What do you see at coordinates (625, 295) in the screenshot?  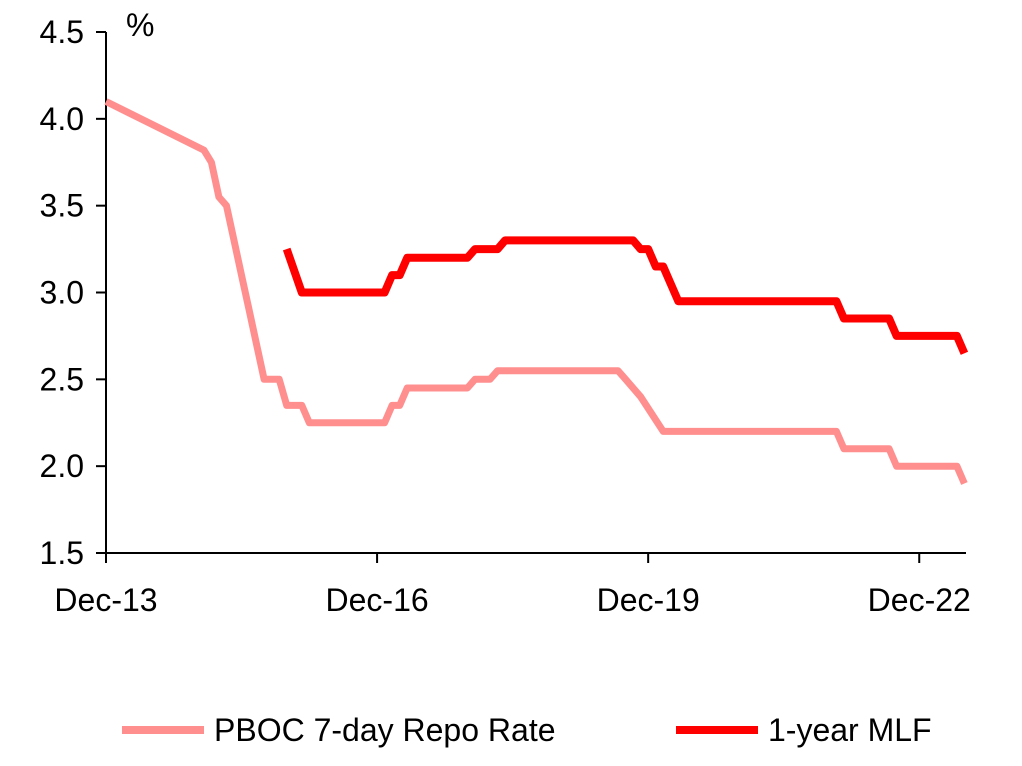 I see `mlf-line` at bounding box center [625, 295].